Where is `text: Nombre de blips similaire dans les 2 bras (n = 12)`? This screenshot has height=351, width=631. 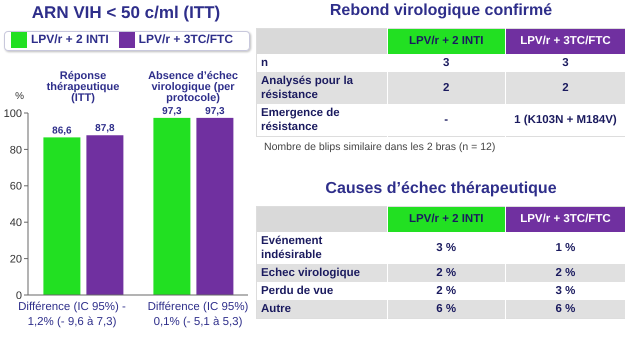 text: Nombre de blips similaire dans les 2 bras (n = 12) is located at coordinates (380, 146).